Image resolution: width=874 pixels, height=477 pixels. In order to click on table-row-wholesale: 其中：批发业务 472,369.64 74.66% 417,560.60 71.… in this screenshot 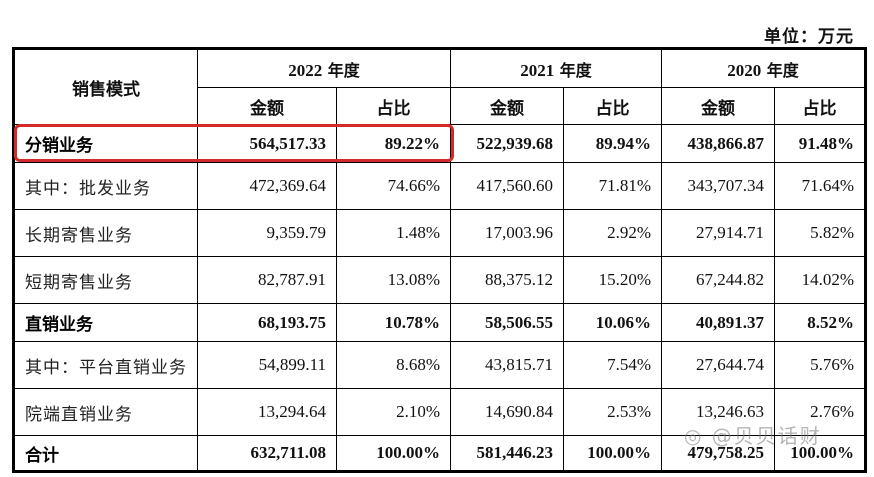, I will do `click(439, 186)`.